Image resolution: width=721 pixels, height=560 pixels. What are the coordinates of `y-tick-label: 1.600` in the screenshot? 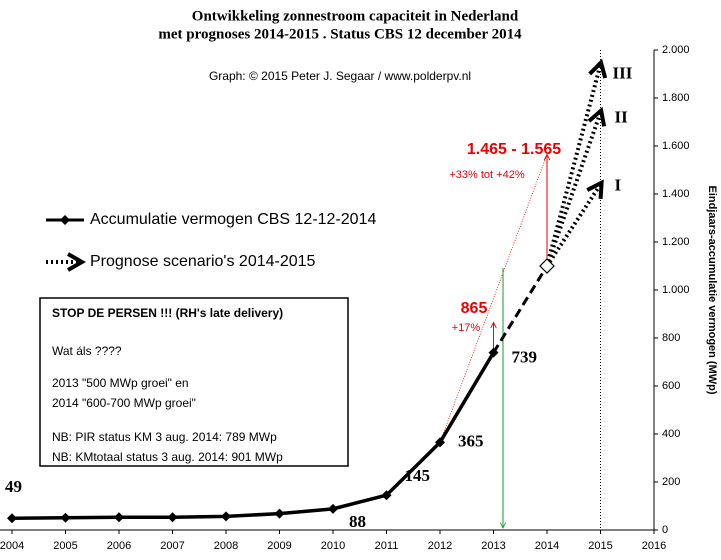 It's located at (676, 146).